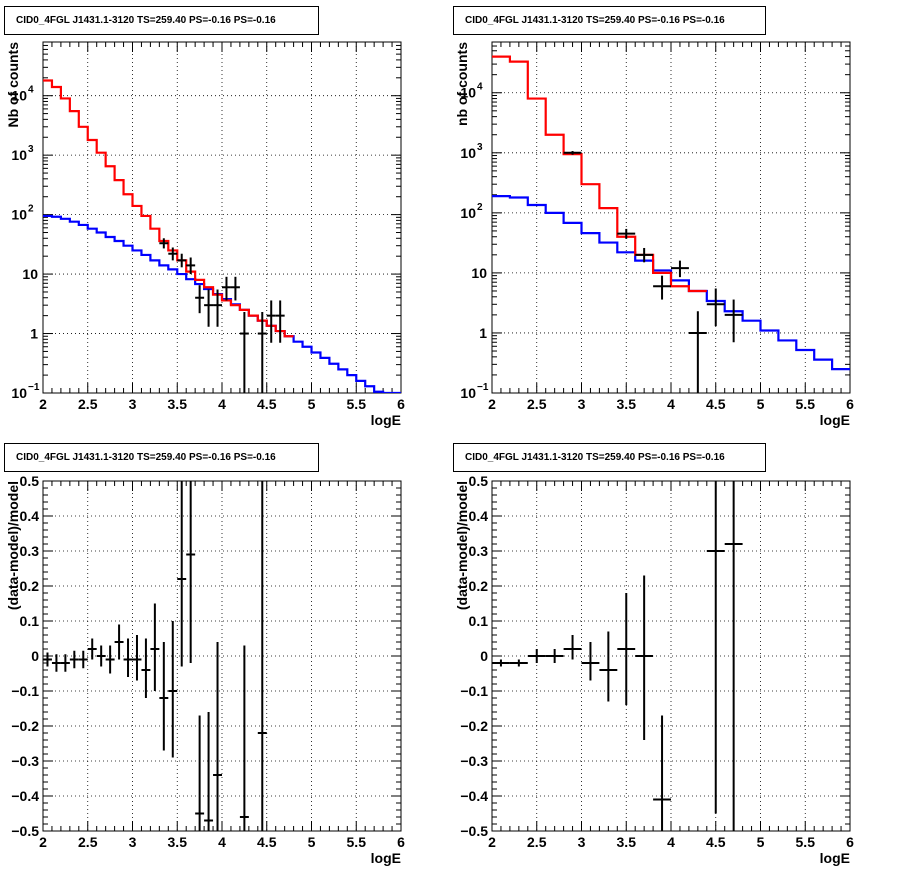  I want to click on y-tick-exponent: 3, so click(480, 147).